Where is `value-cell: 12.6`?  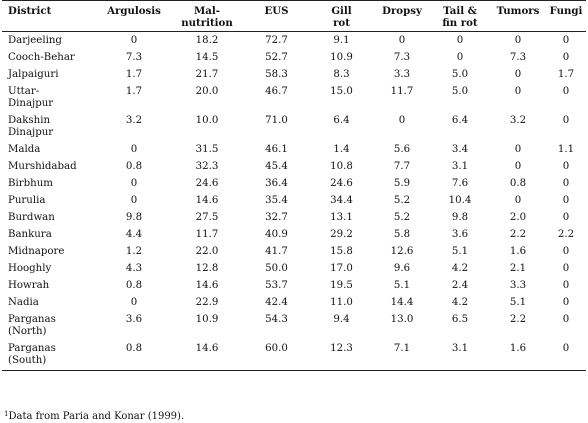
value-cell: 12.6 is located at coordinates (402, 251).